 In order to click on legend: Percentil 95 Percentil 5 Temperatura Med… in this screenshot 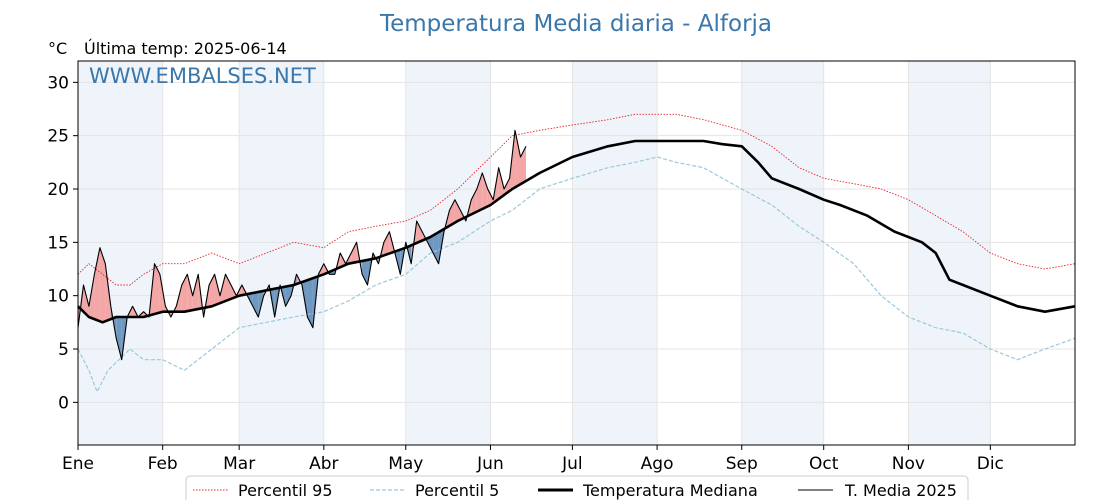, I will do `click(577, 487)`.